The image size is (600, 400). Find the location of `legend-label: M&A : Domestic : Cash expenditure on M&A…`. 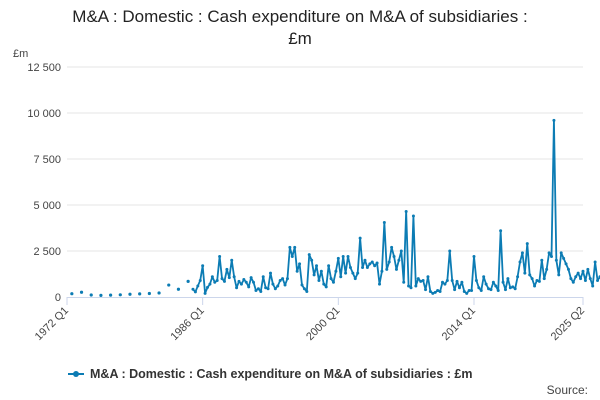

legend-label: M&A : Domestic : Cash expenditure on M&A… is located at coordinates (281, 374).